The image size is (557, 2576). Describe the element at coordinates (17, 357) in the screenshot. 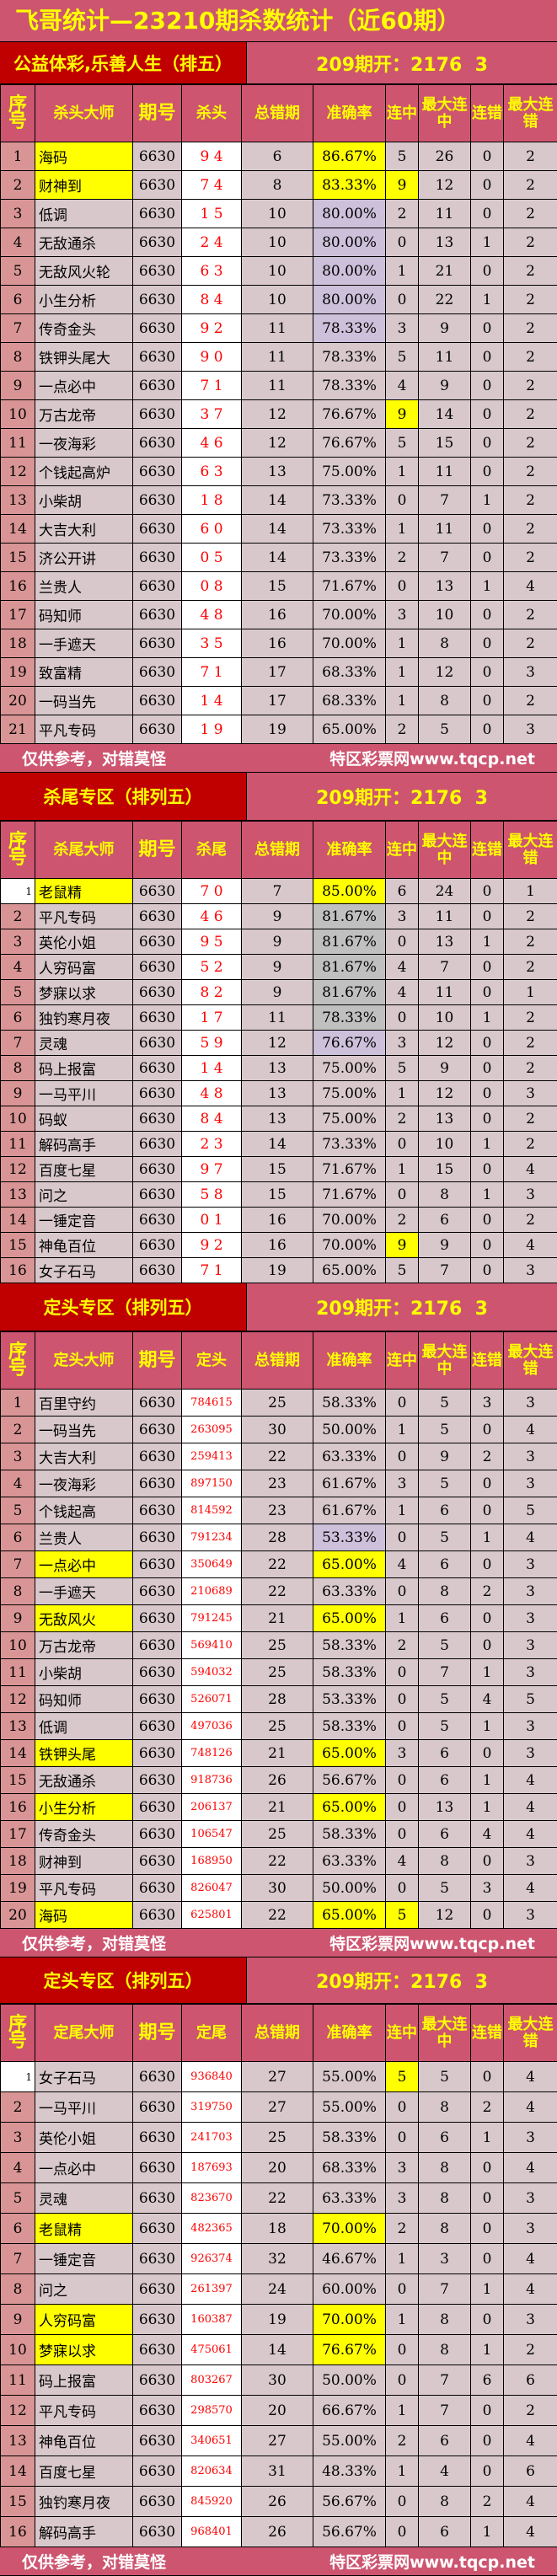

I see `cell-seq: 8` at that location.